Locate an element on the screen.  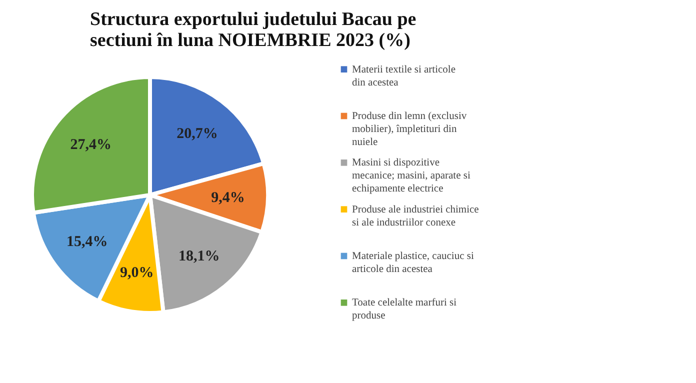
data-label: 15,4% is located at coordinates (87, 242).